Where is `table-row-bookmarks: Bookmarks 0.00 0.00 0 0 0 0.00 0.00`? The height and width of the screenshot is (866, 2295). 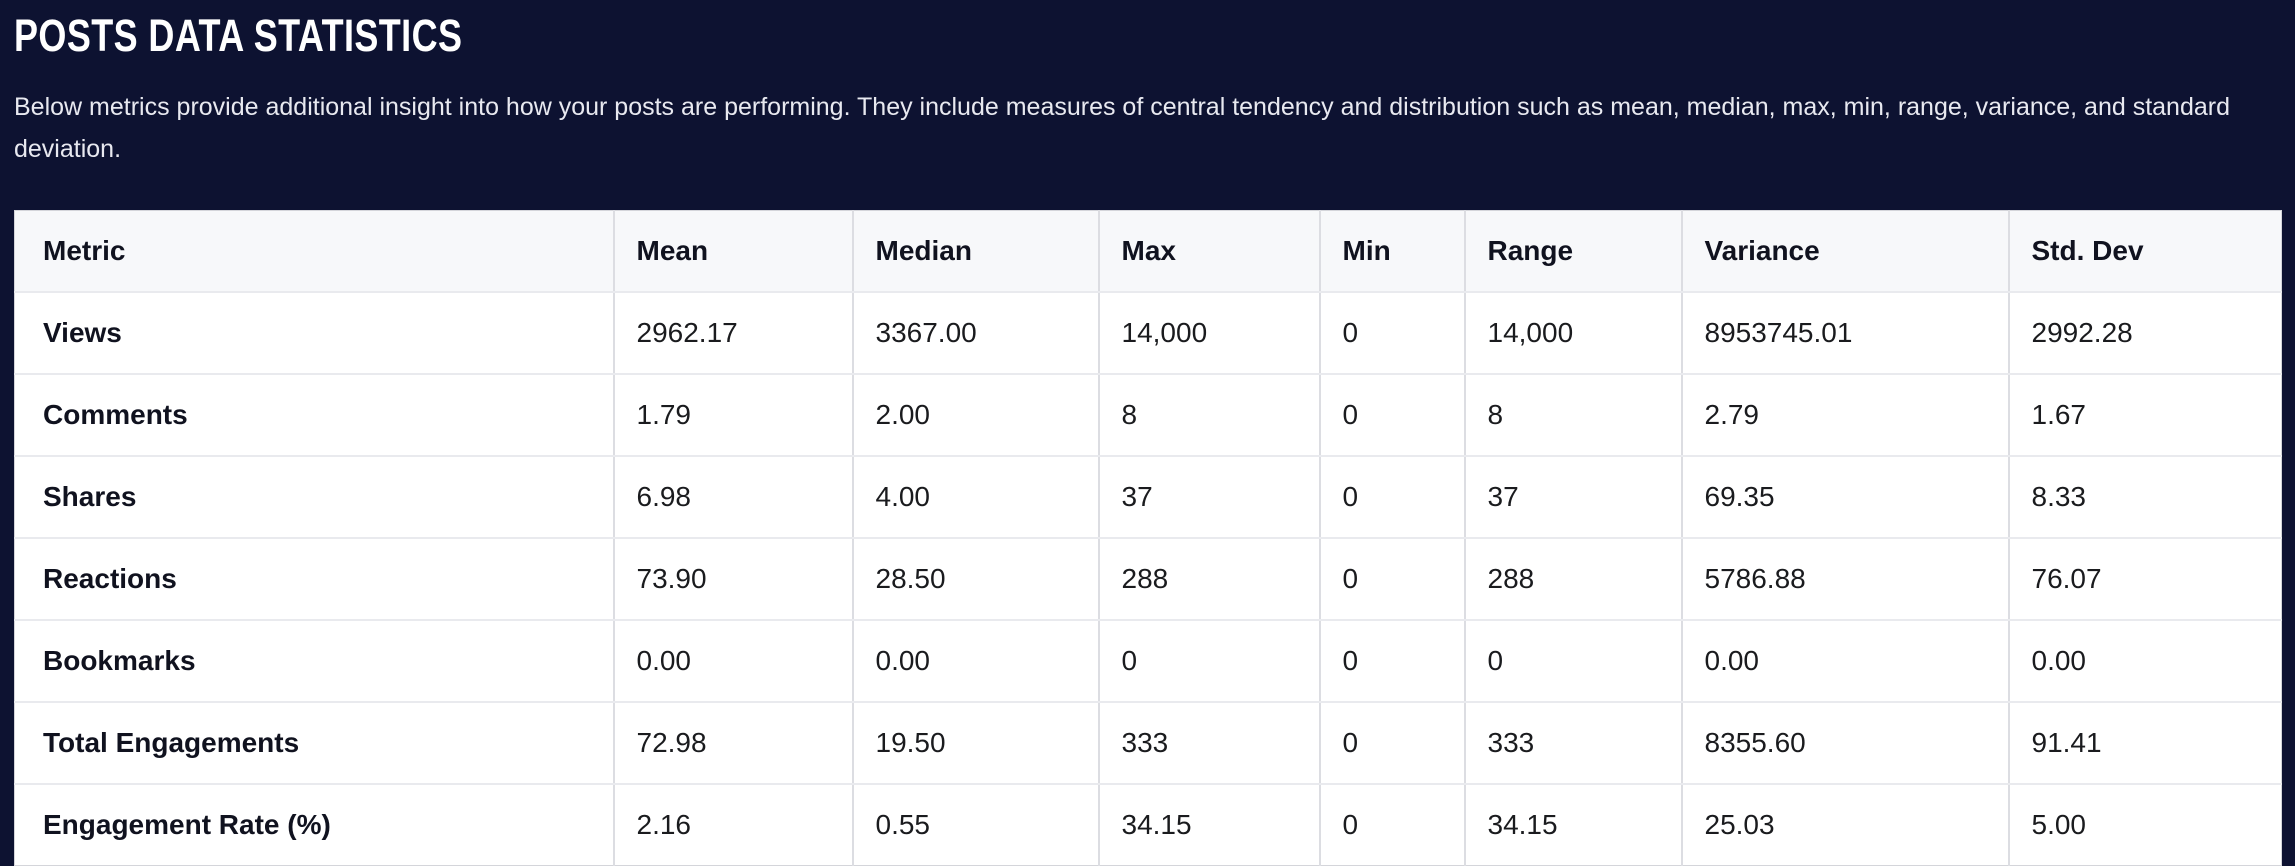
table-row-bookmarks: Bookmarks 0.00 0.00 0 0 0 0.00 0.00 is located at coordinates (1148, 661).